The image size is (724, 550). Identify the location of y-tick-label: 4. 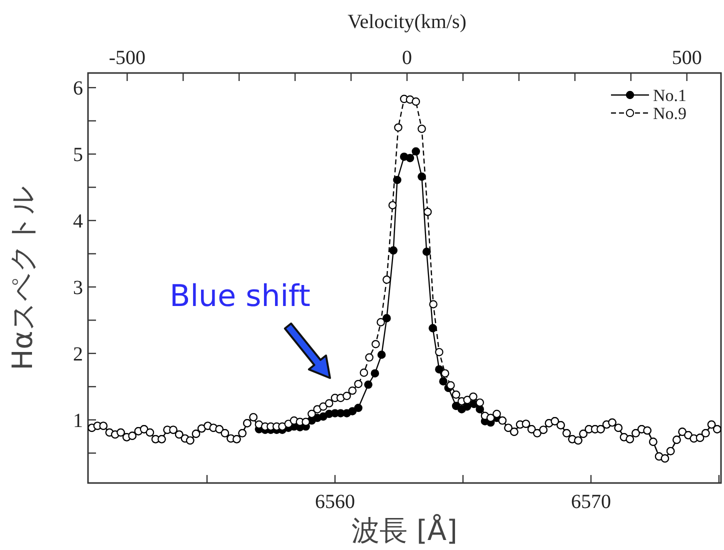
(78, 221).